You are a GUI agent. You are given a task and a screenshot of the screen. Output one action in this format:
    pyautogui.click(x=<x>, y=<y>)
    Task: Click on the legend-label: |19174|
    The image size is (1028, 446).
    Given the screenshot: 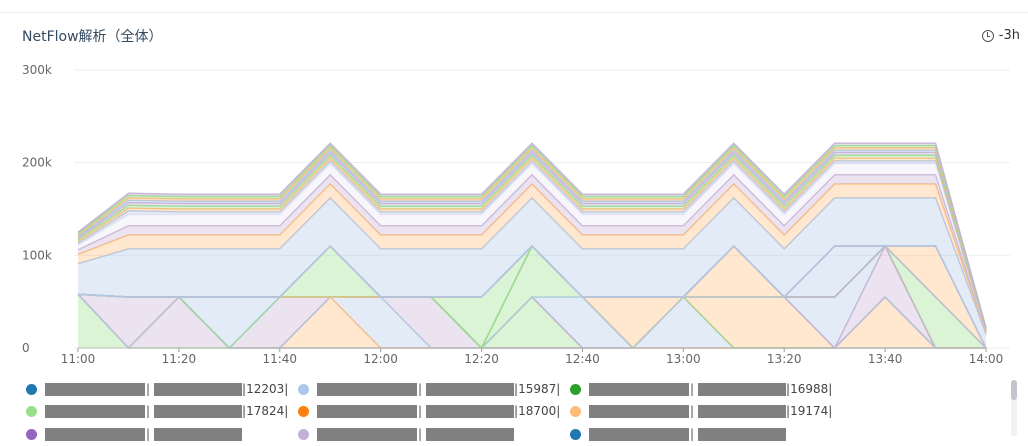 What is the action you would take?
    pyautogui.click(x=809, y=411)
    